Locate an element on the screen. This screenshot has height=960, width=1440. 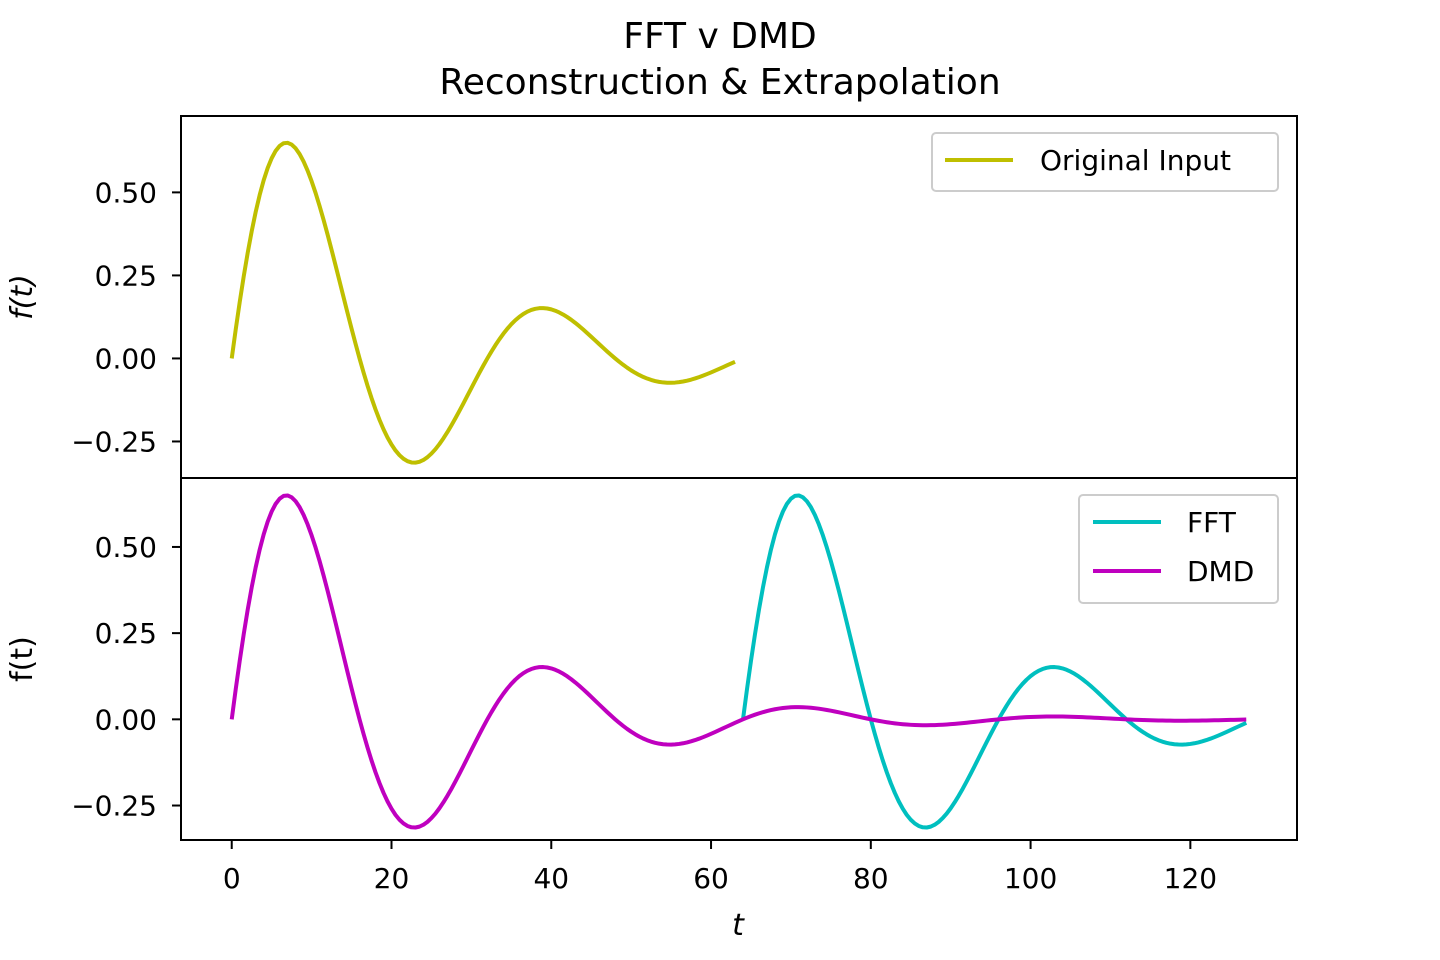
top-legend-box is located at coordinates (1105, 162).